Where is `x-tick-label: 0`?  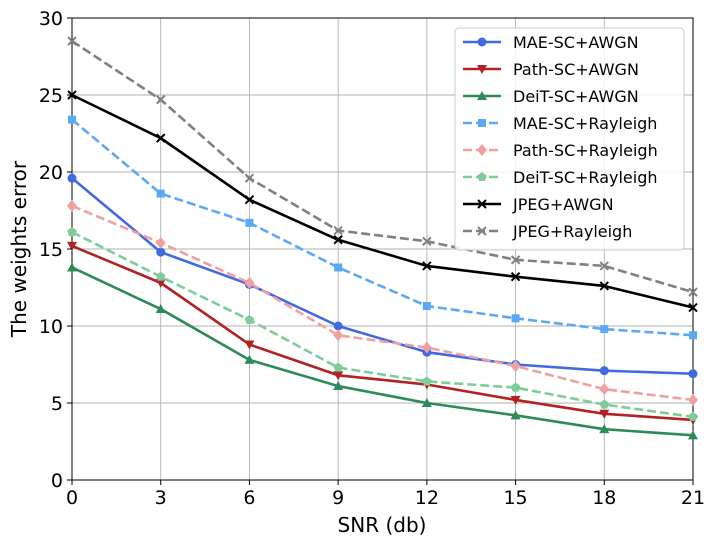
x-tick-label: 0 is located at coordinates (72, 498).